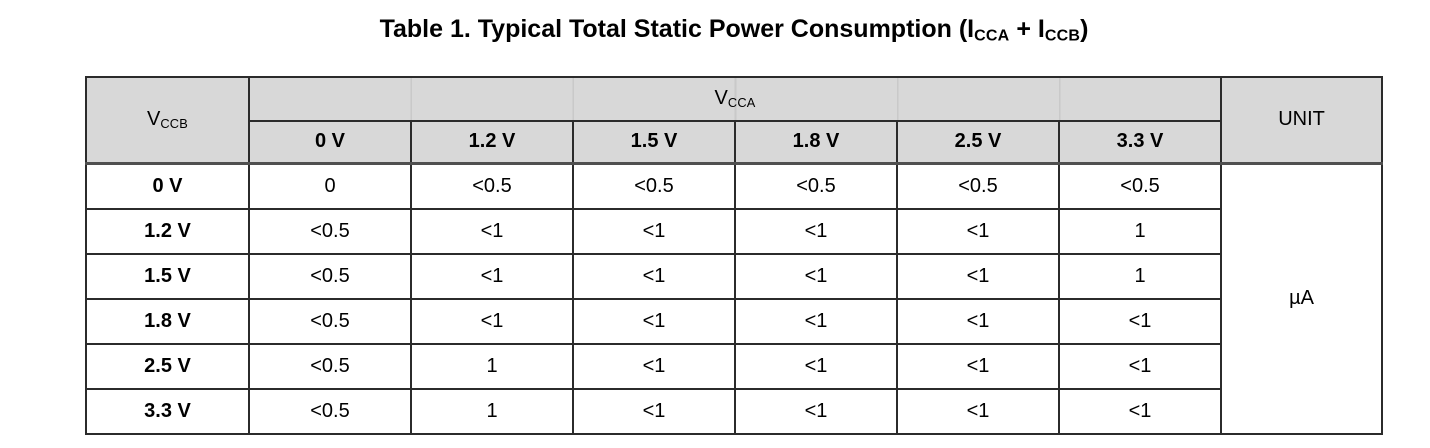 The width and height of the screenshot is (1430, 448). What do you see at coordinates (978, 142) in the screenshot?
I see `col-header-2p5v: 2.5 V` at bounding box center [978, 142].